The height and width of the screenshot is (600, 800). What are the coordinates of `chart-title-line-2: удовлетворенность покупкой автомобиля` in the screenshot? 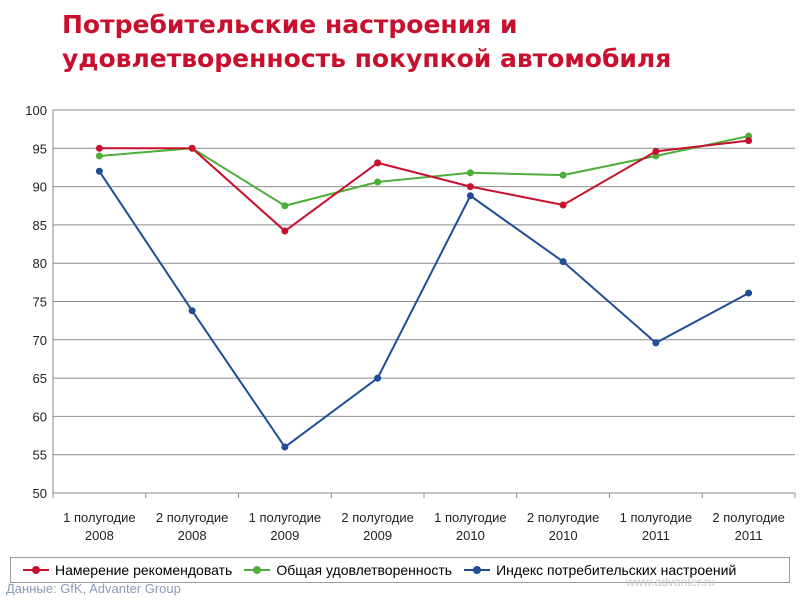 It's located at (367, 58).